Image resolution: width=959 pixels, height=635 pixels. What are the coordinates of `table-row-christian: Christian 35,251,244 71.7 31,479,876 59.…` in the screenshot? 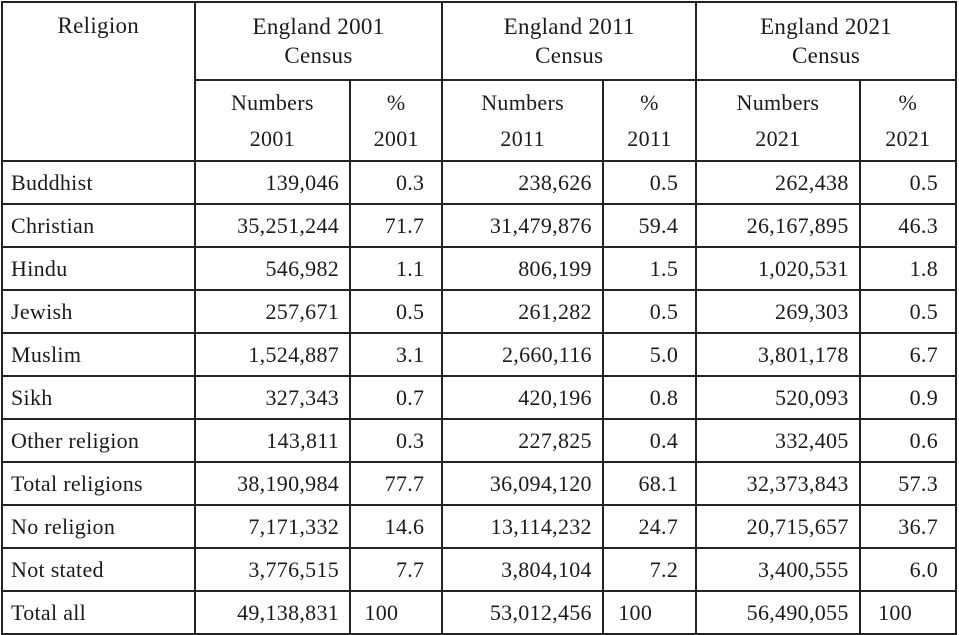 It's located at (479, 225).